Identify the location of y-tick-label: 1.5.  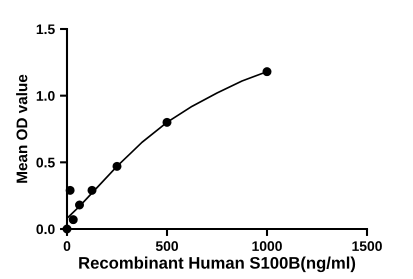
(45, 29).